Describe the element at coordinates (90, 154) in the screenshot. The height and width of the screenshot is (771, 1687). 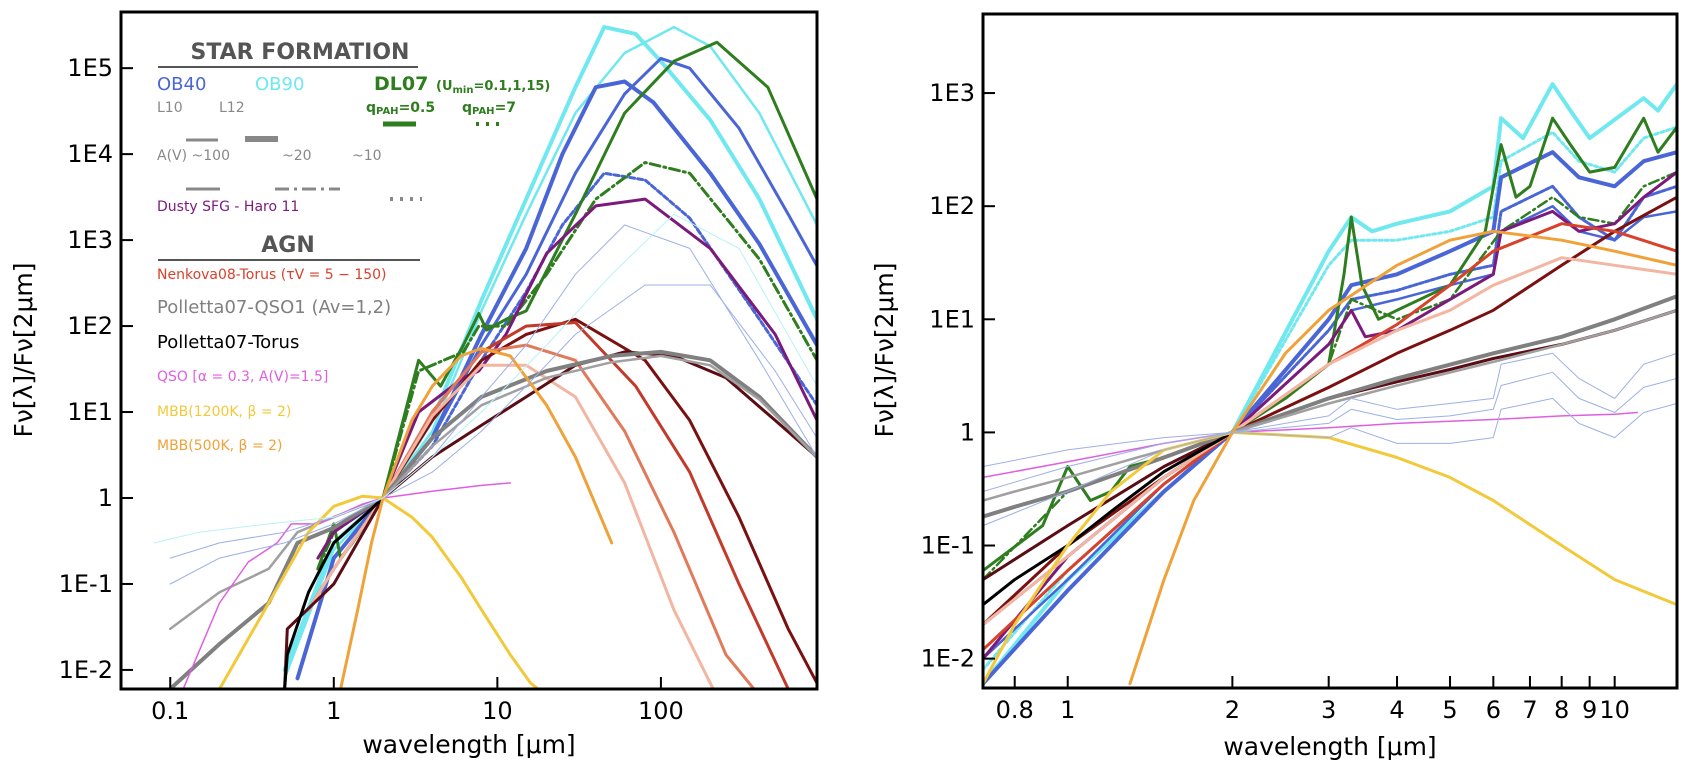
I see `left-y-tick-label: 1E4` at that location.